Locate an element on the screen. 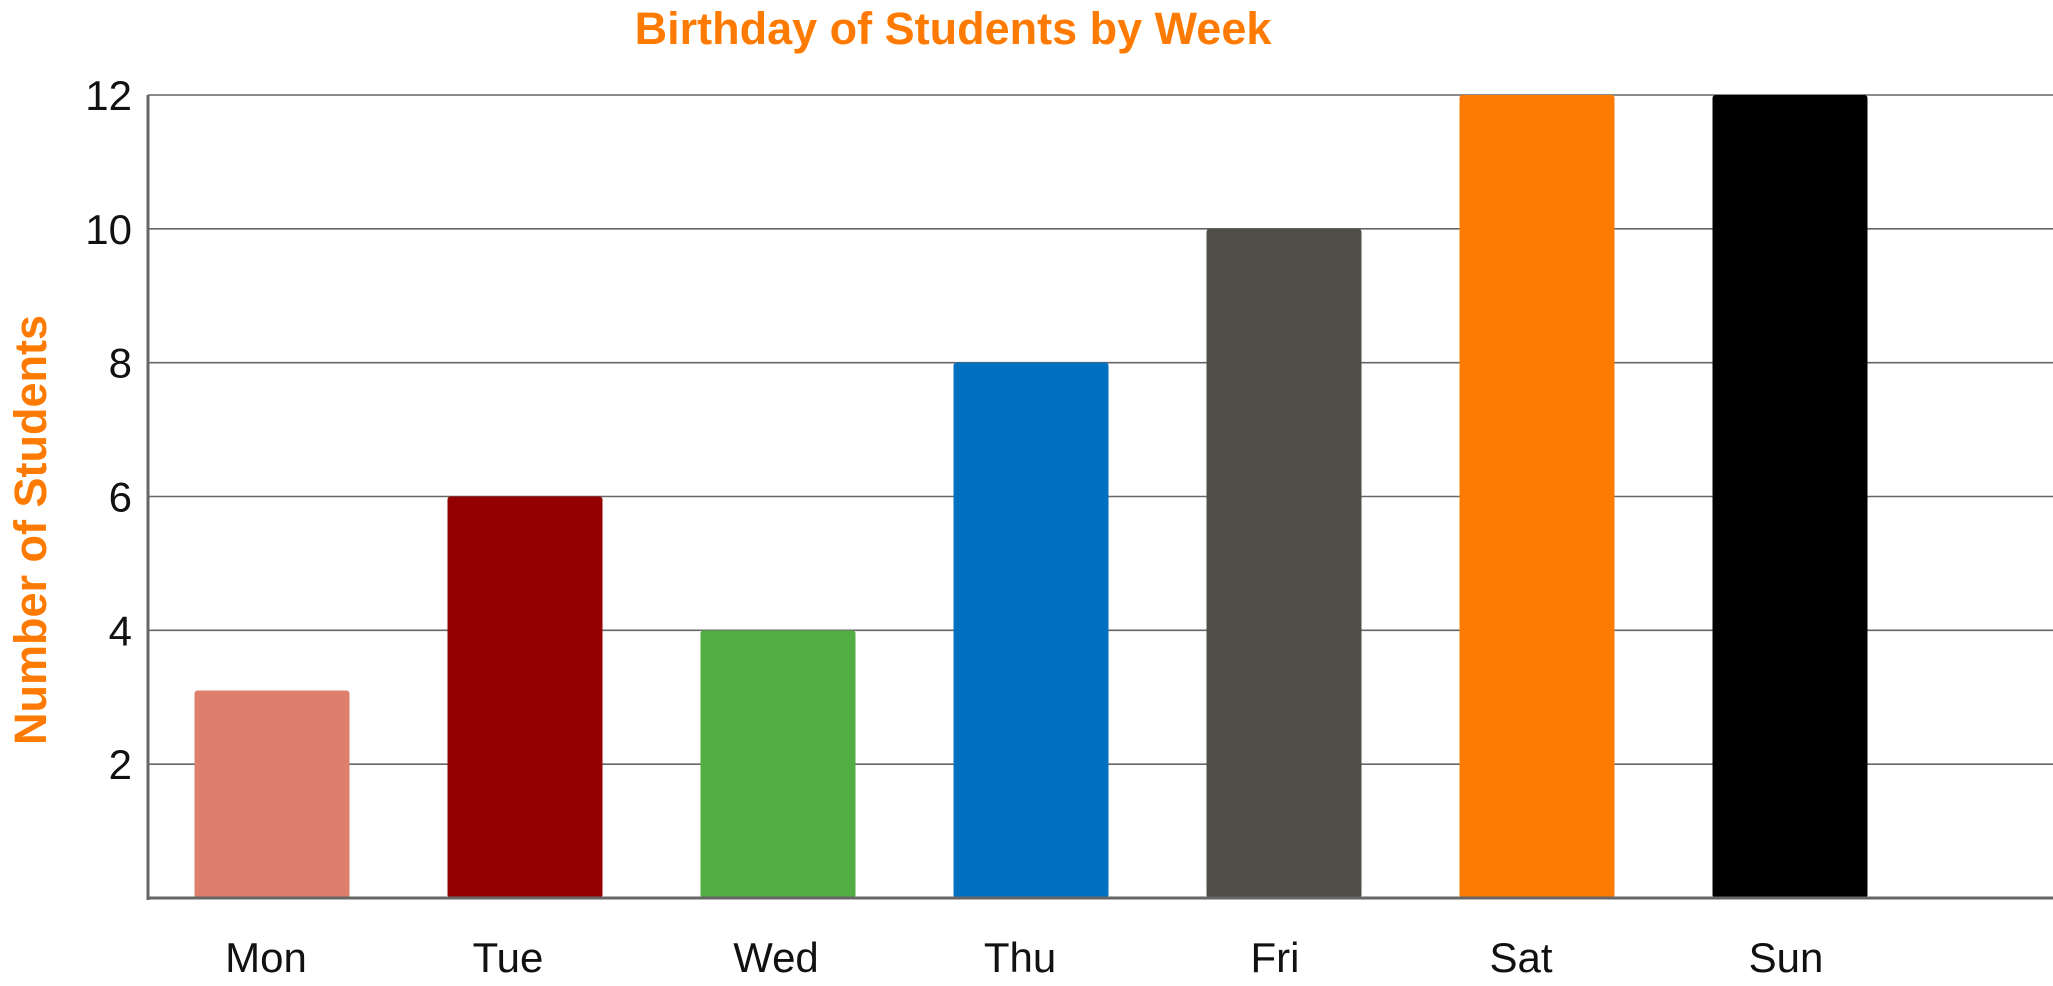  x-tick-label: Sat is located at coordinates (1520, 957).